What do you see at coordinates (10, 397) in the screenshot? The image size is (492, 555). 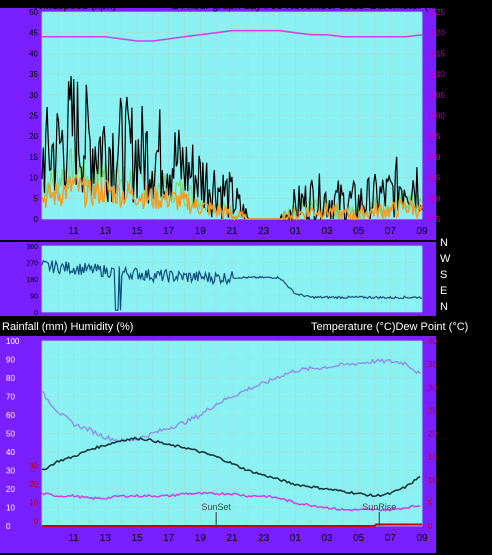 I see `humidity-y-tick-label: 70` at bounding box center [10, 397].